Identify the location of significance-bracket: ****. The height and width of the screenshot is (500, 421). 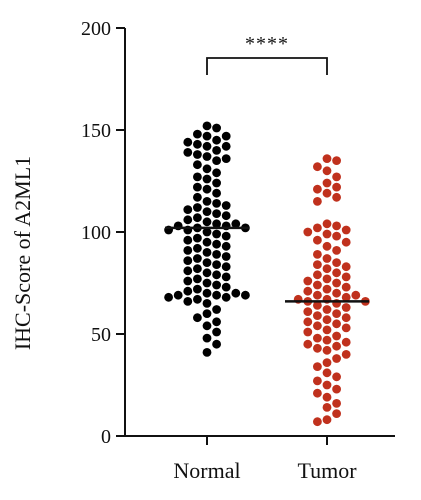
(267, 54).